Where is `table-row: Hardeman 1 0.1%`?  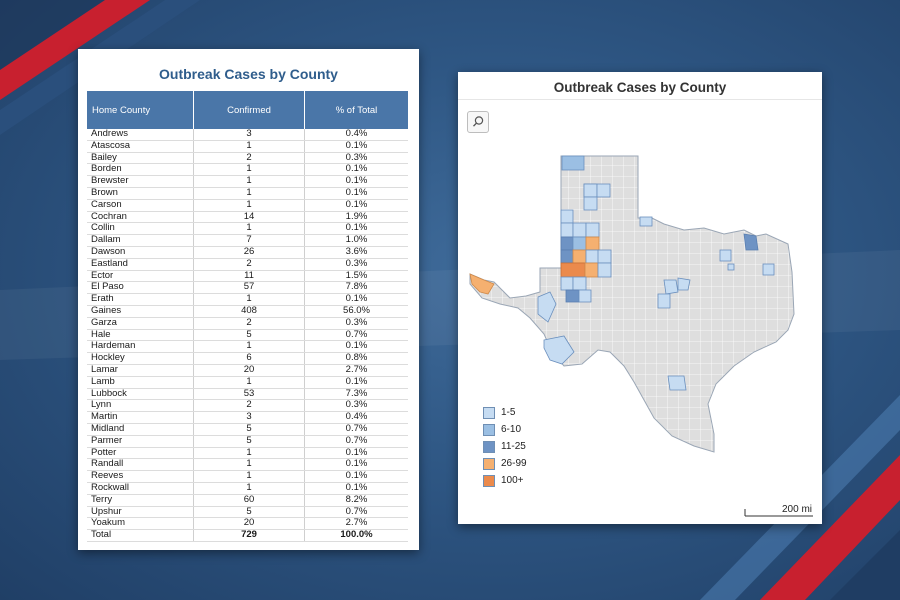
table-row: Hardeman 1 0.1% is located at coordinates (247, 347).